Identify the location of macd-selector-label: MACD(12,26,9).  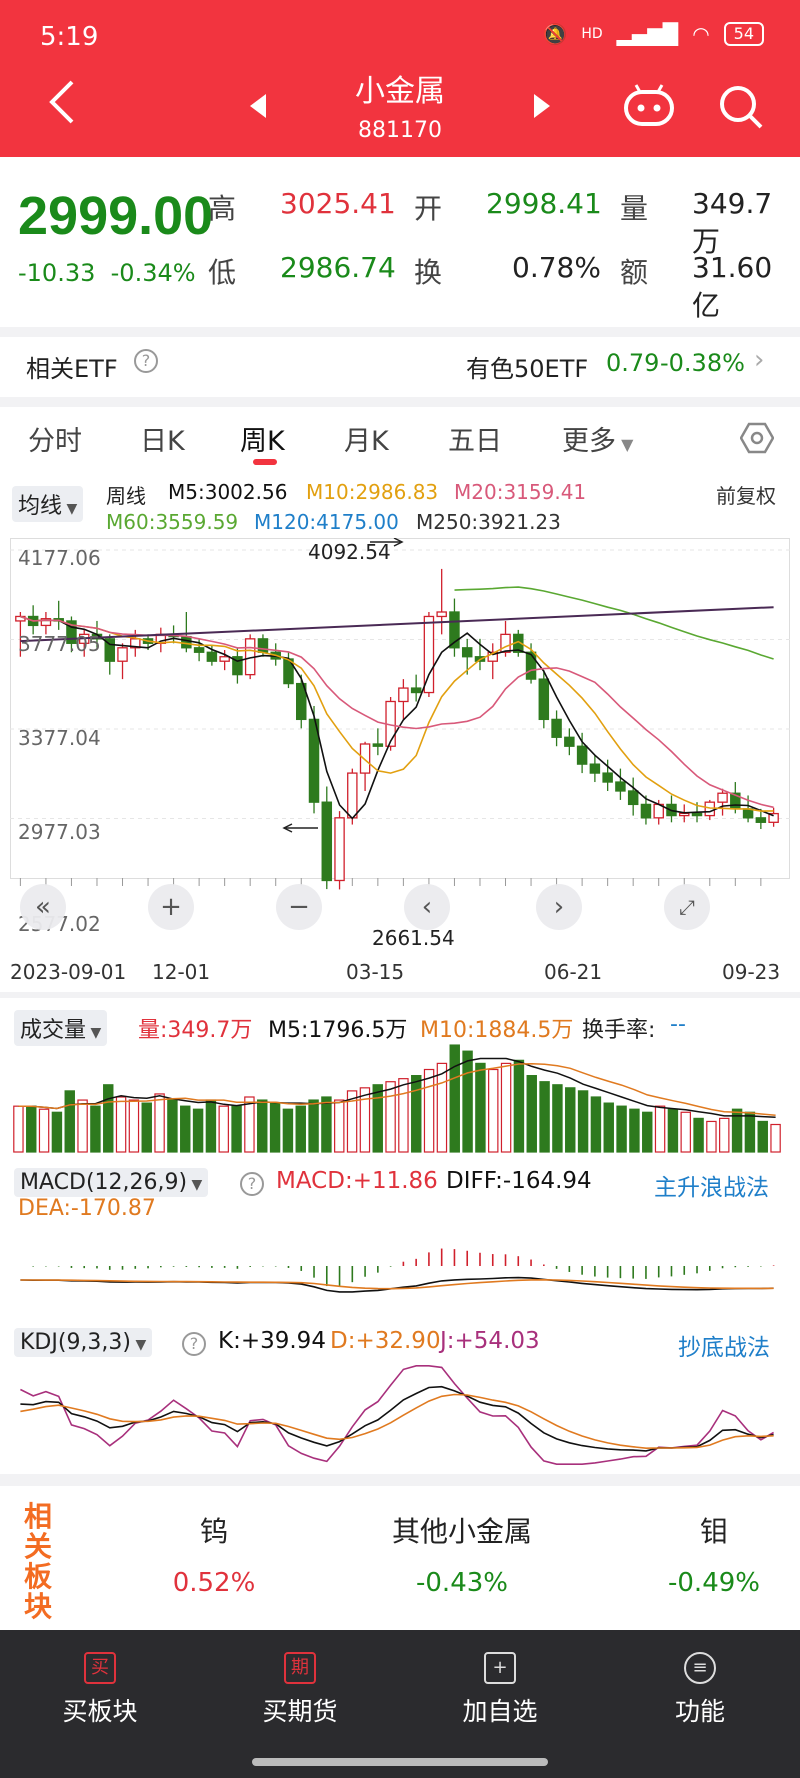
(104, 1182).